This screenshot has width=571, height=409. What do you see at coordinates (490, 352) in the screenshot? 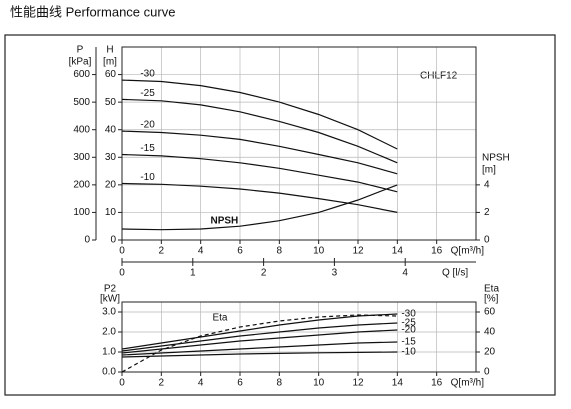
I see `y2-tick-label: 20` at bounding box center [490, 352].